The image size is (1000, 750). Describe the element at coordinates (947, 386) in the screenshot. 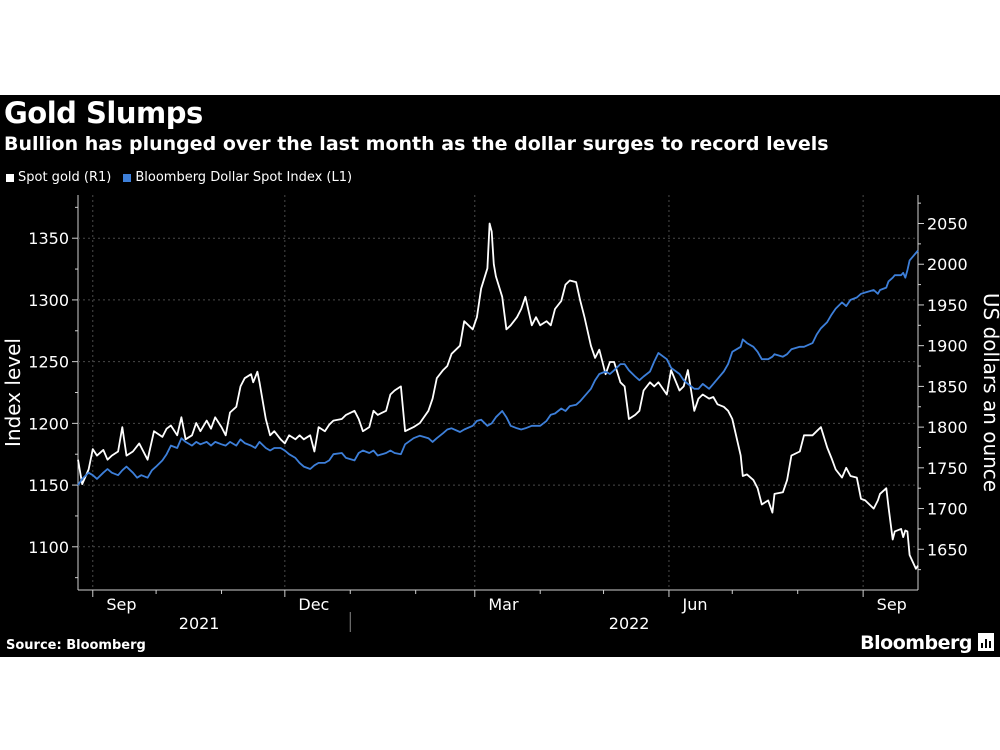

I see `right-tick-label: 1850` at that location.